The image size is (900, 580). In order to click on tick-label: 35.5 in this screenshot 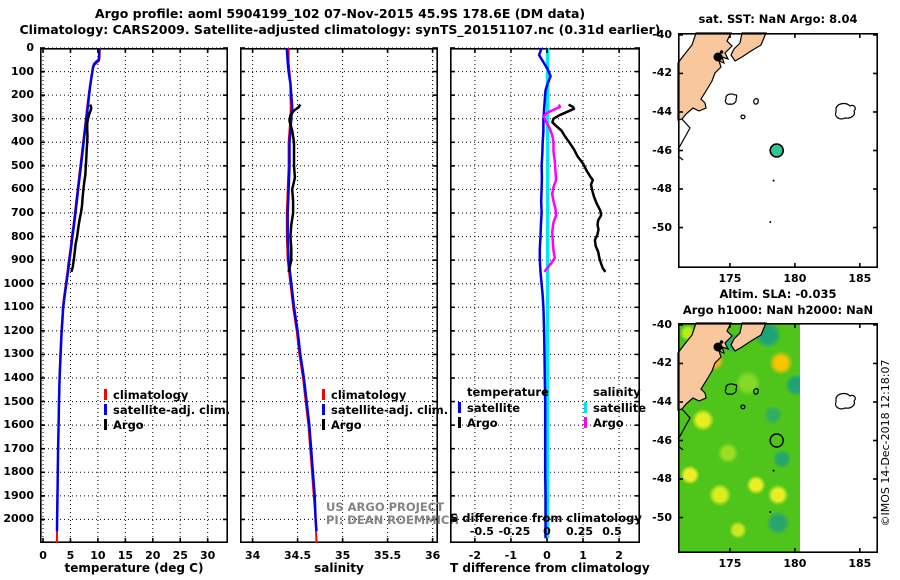, I will do `click(388, 555)`.